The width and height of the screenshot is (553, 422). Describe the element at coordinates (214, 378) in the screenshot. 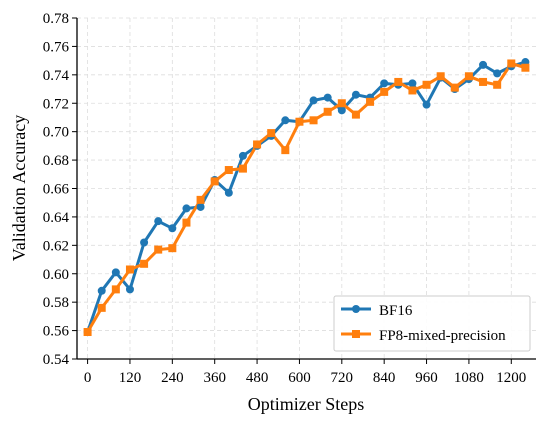

I see `x-tick-label: 360` at that location.